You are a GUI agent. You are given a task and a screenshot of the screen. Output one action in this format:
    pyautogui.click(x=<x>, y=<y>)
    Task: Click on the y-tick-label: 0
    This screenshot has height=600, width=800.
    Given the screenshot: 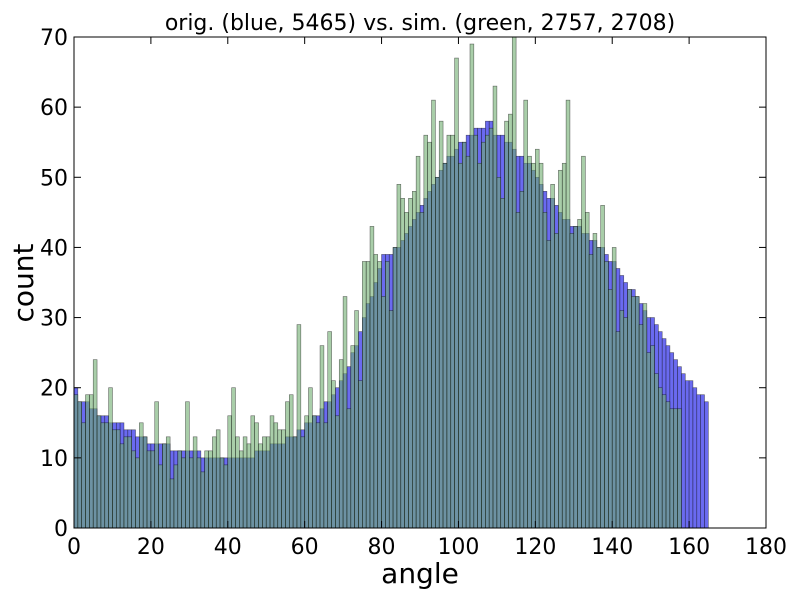 What is the action you would take?
    pyautogui.click(x=61, y=529)
    